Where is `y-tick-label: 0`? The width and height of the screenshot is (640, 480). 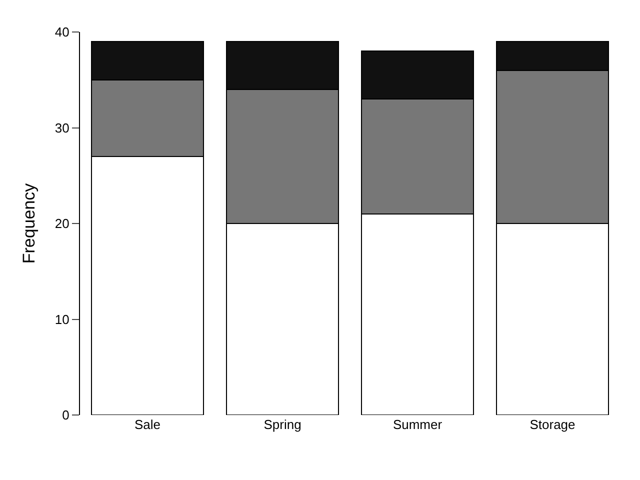
y-tick-label: 0 is located at coordinates (66, 415).